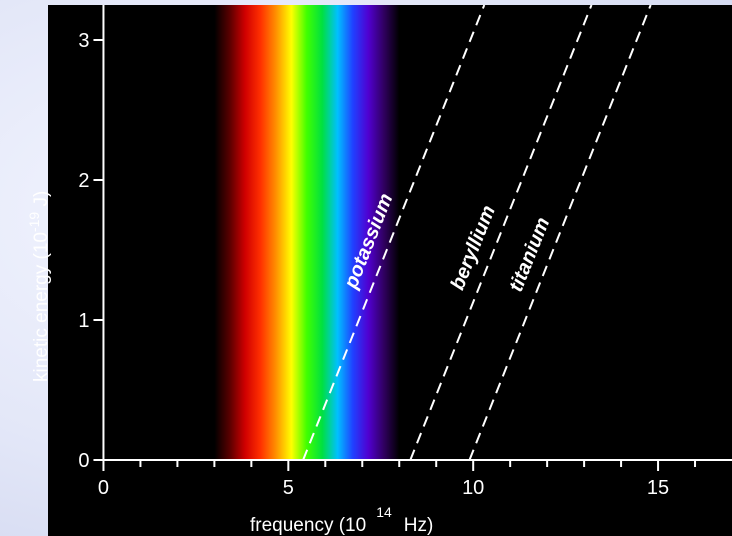 The image size is (732, 536). Describe the element at coordinates (473, 488) in the screenshot. I see `x-tick-label: 10` at that location.